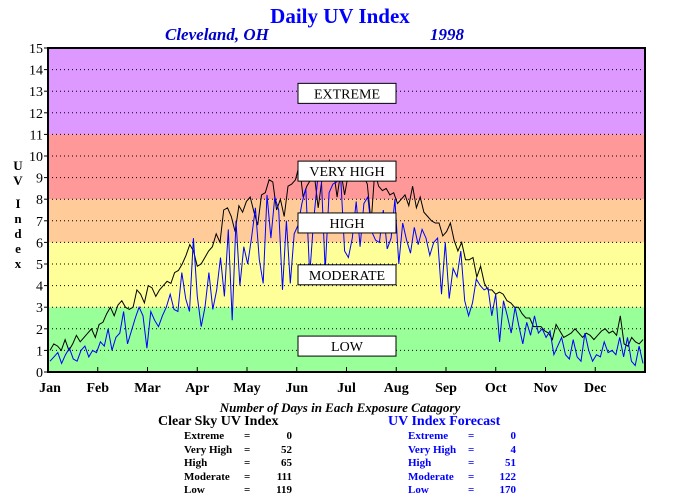 The height and width of the screenshot is (500, 680). Describe the element at coordinates (496, 388) in the screenshot. I see `x-tick-label: Oct` at that location.